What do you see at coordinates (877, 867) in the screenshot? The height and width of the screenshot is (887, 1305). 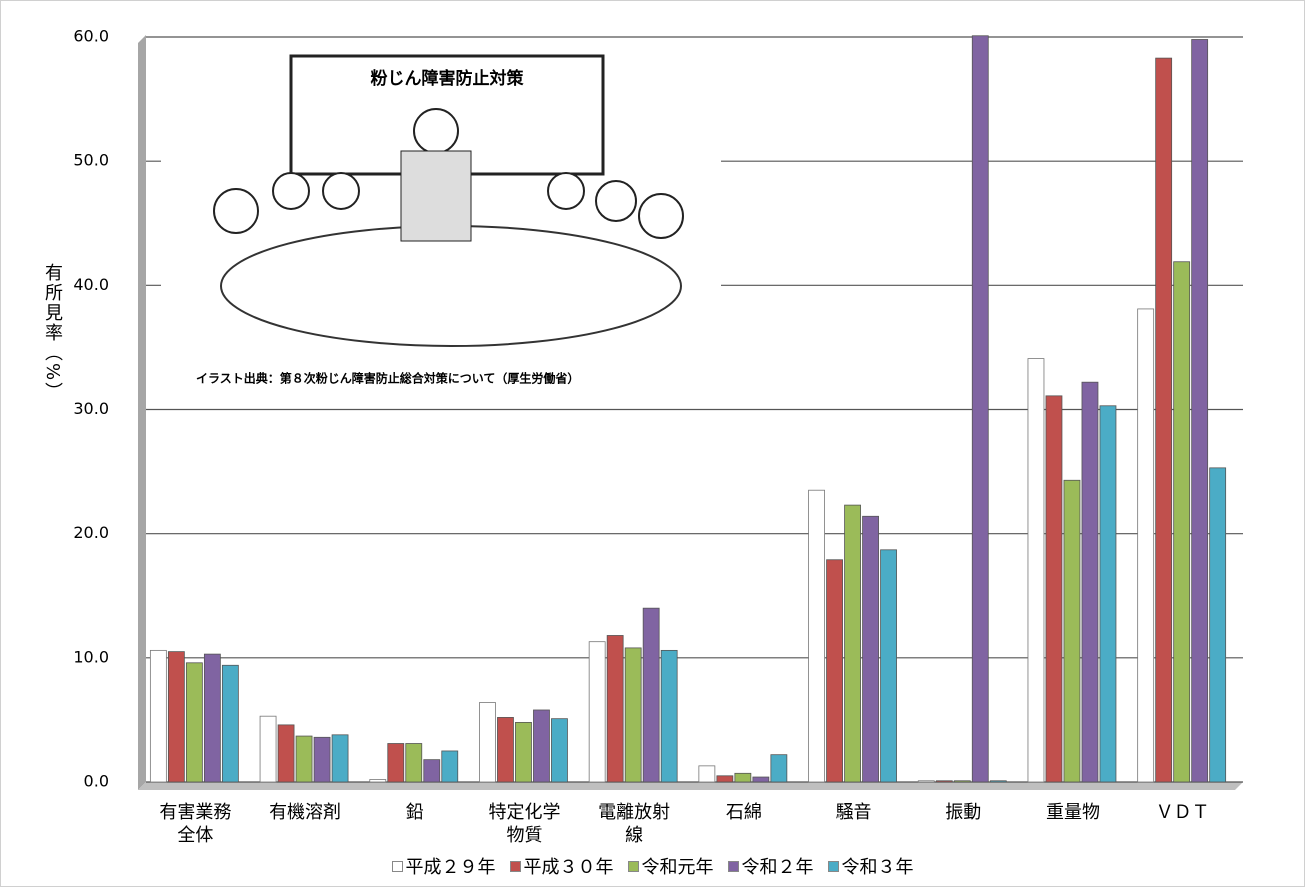 I see `legend-label: 令和３年` at bounding box center [877, 867].